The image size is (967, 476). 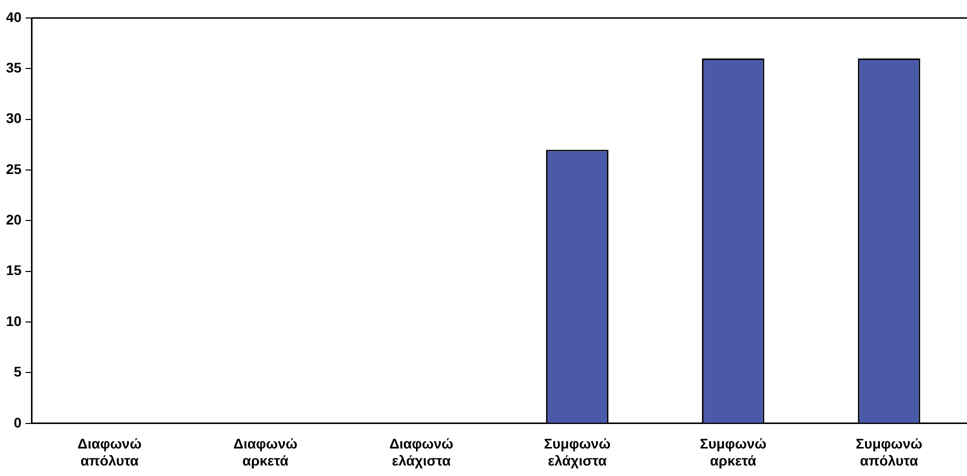 What do you see at coordinates (14, 68) in the screenshot?
I see `y-tick-label: 35` at bounding box center [14, 68].